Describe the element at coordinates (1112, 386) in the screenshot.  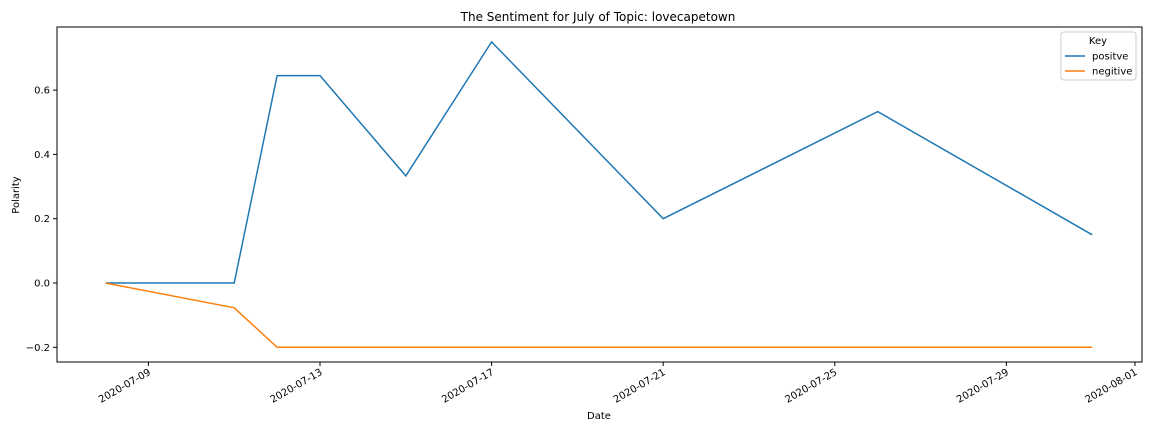
I see `x-tick-label: 2020-08-01` at that location.